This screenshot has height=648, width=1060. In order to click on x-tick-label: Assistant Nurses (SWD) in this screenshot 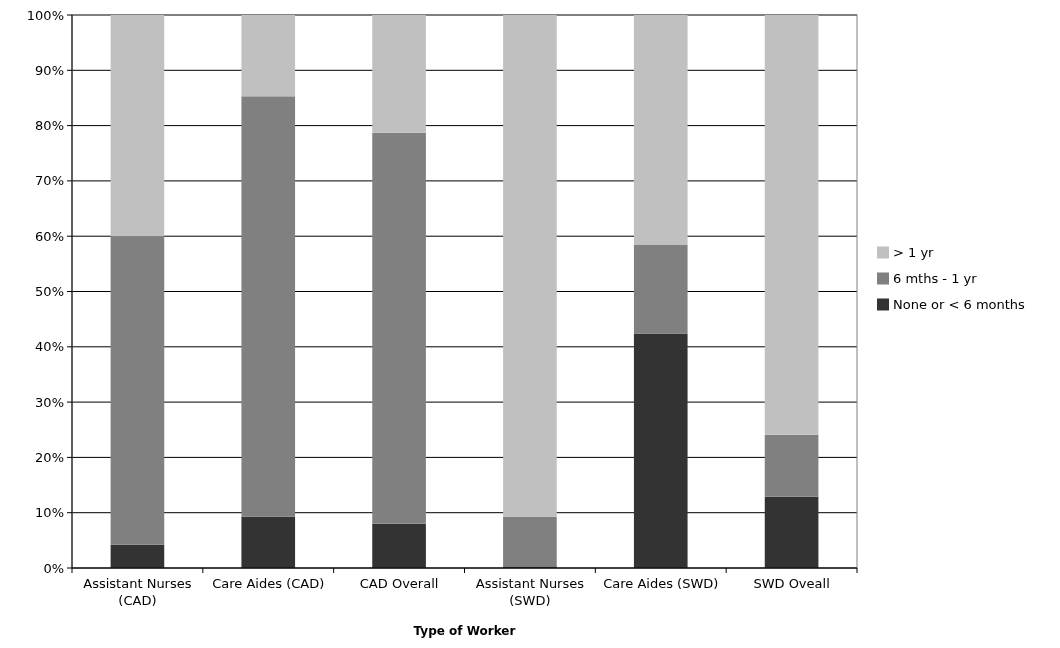, I will do `click(530, 592)`.